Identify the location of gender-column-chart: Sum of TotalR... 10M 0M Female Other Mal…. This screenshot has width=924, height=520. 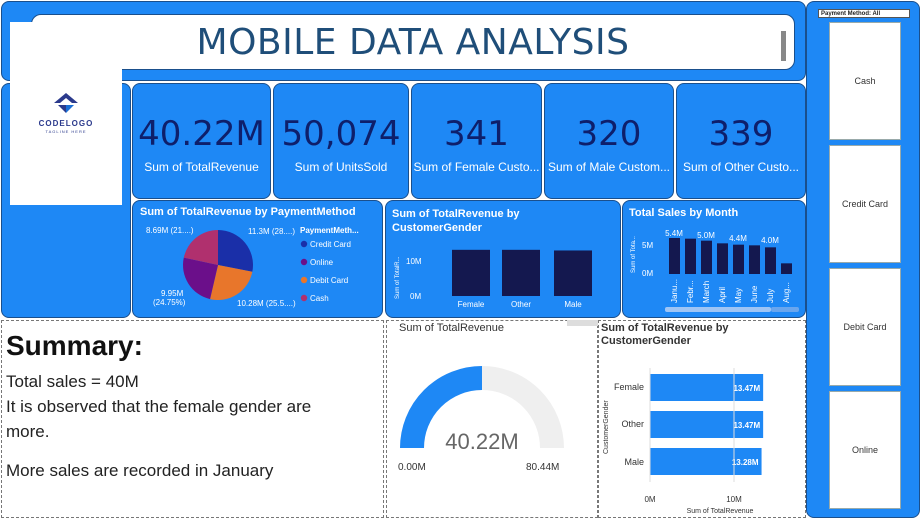
(504, 260).